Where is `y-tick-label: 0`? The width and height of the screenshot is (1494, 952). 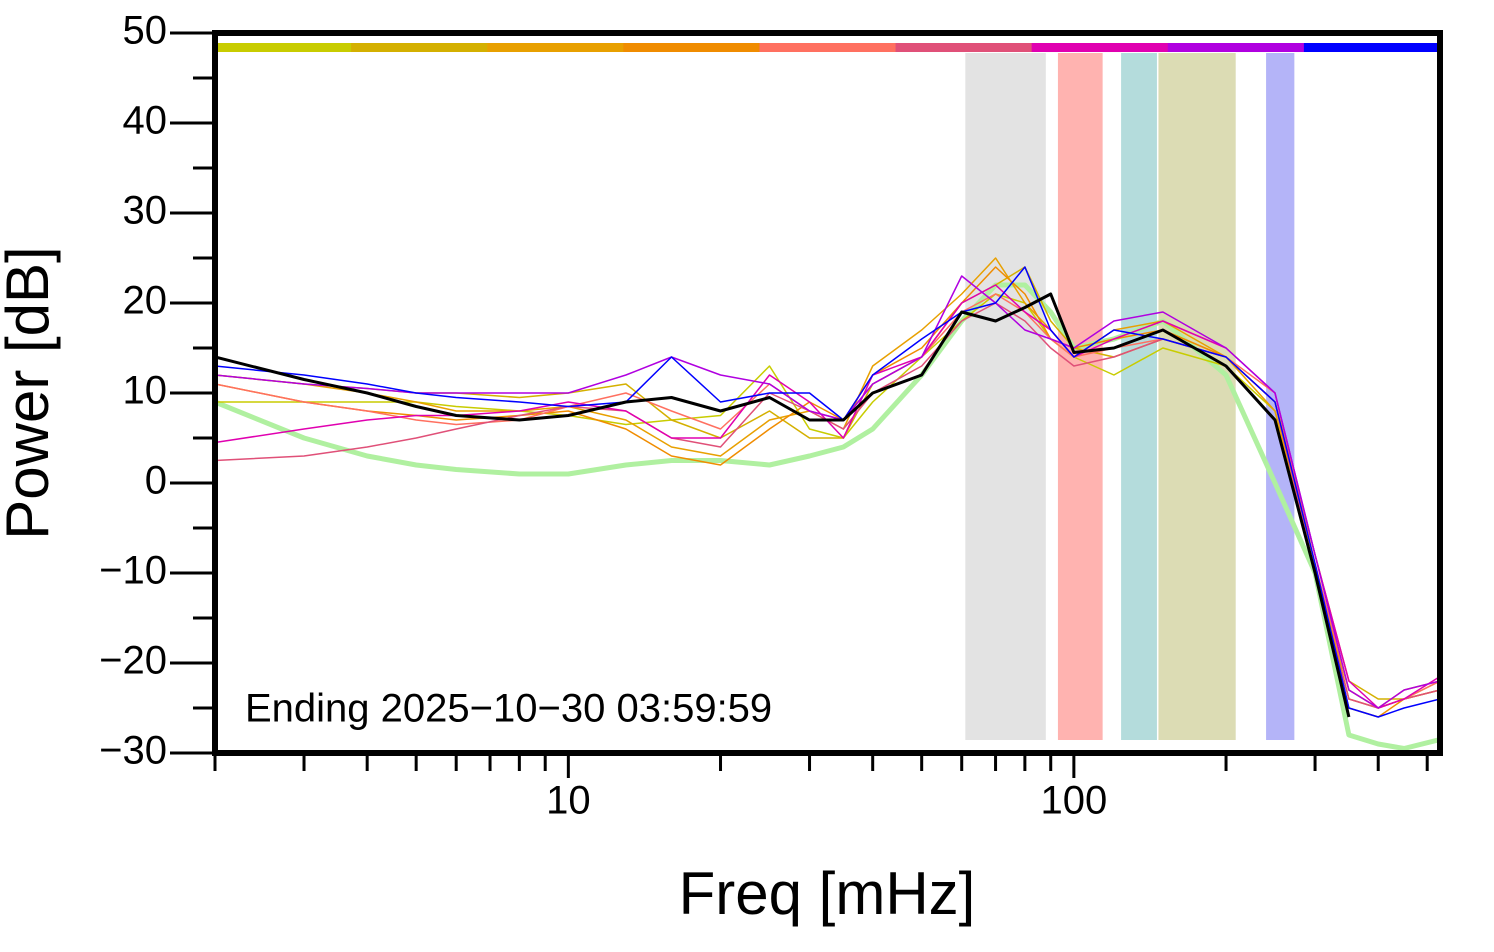
y-tick-label: 0 is located at coordinates (156, 481).